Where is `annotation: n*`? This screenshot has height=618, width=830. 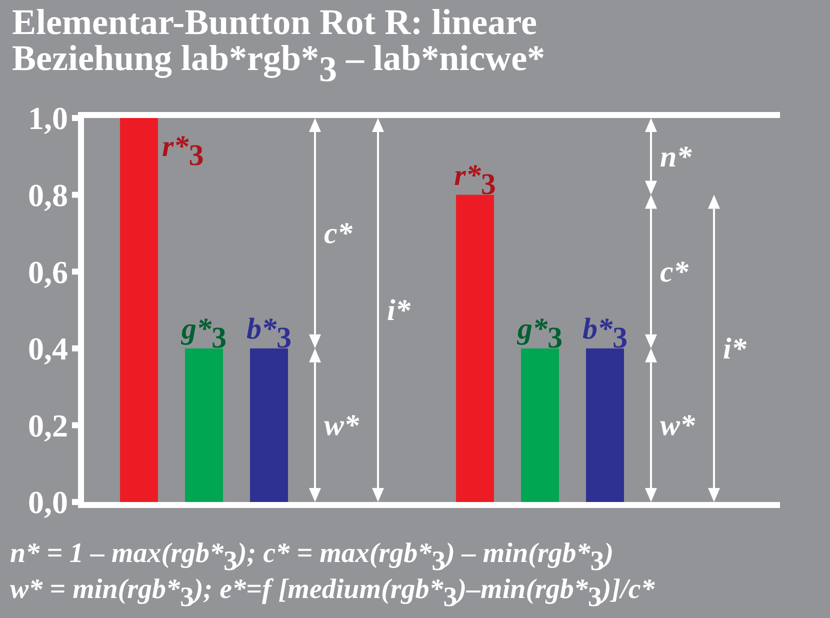 annotation: n* is located at coordinates (676, 157).